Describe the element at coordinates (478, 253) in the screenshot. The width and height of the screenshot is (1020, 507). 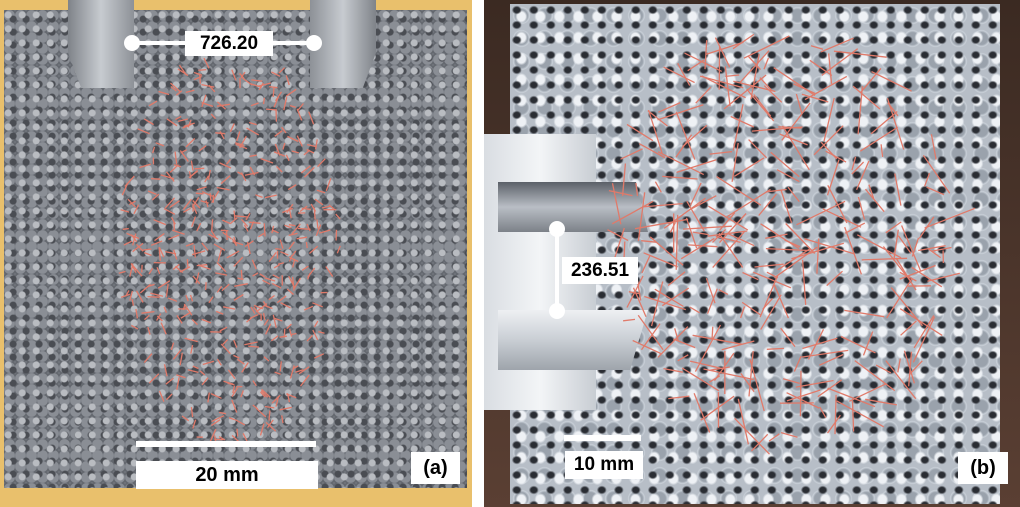
I see `panel-divider` at that location.